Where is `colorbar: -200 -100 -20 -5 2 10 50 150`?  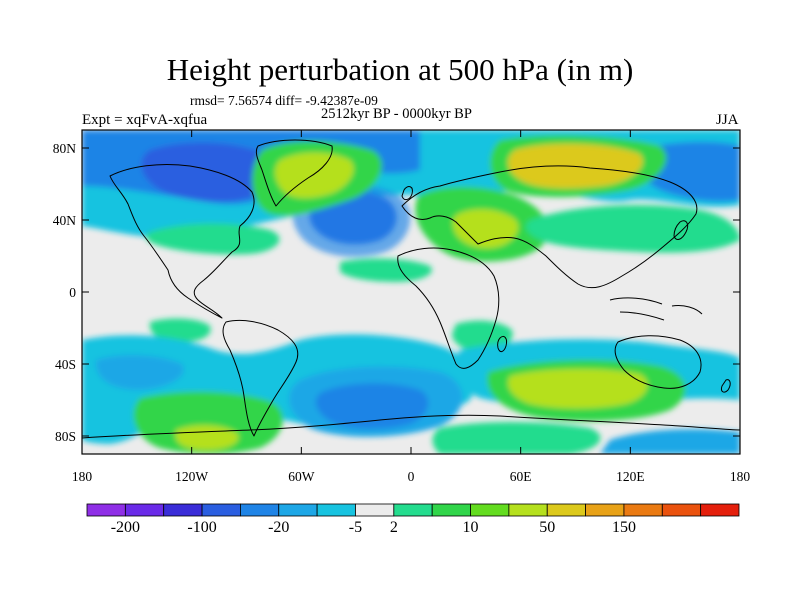 colorbar: -200 -100 -20 -5 2 10 50 150 is located at coordinates (413, 519).